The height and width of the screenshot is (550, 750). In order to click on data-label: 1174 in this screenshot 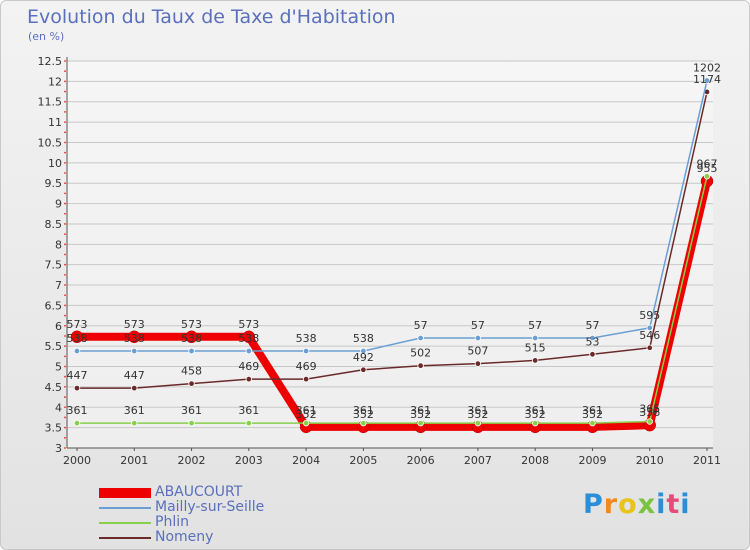, I will do `click(707, 79)`.